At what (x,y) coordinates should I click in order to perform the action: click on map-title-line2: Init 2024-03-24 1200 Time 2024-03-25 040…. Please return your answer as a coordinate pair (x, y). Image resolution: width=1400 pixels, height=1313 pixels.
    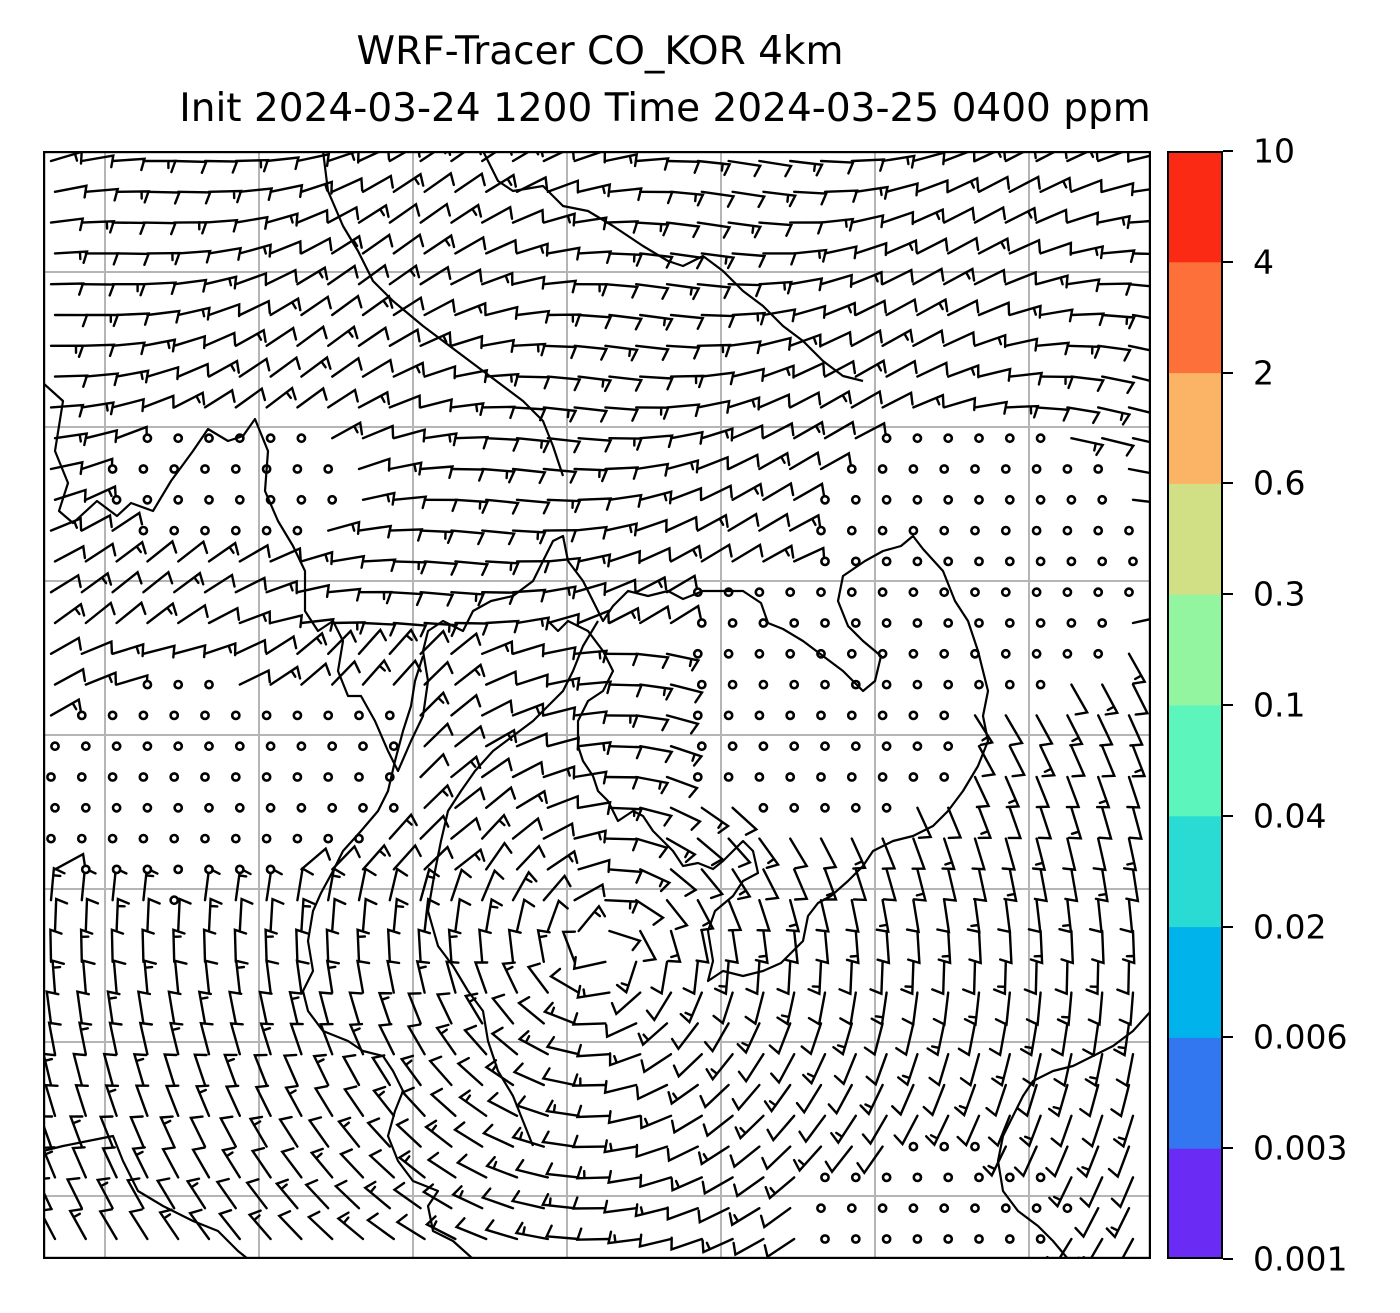
    Looking at the image, I should click on (665, 108).